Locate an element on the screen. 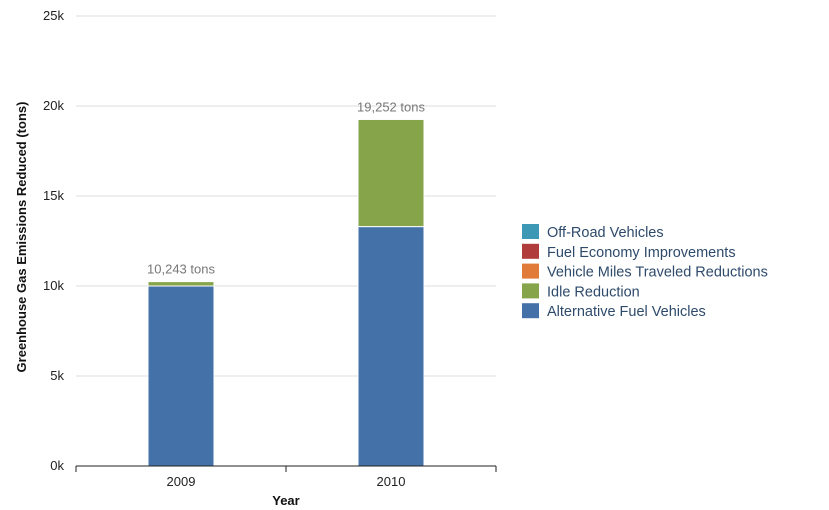 This screenshot has height=510, width=829. legend-item: Fuel Economy Improvements is located at coordinates (629, 252).